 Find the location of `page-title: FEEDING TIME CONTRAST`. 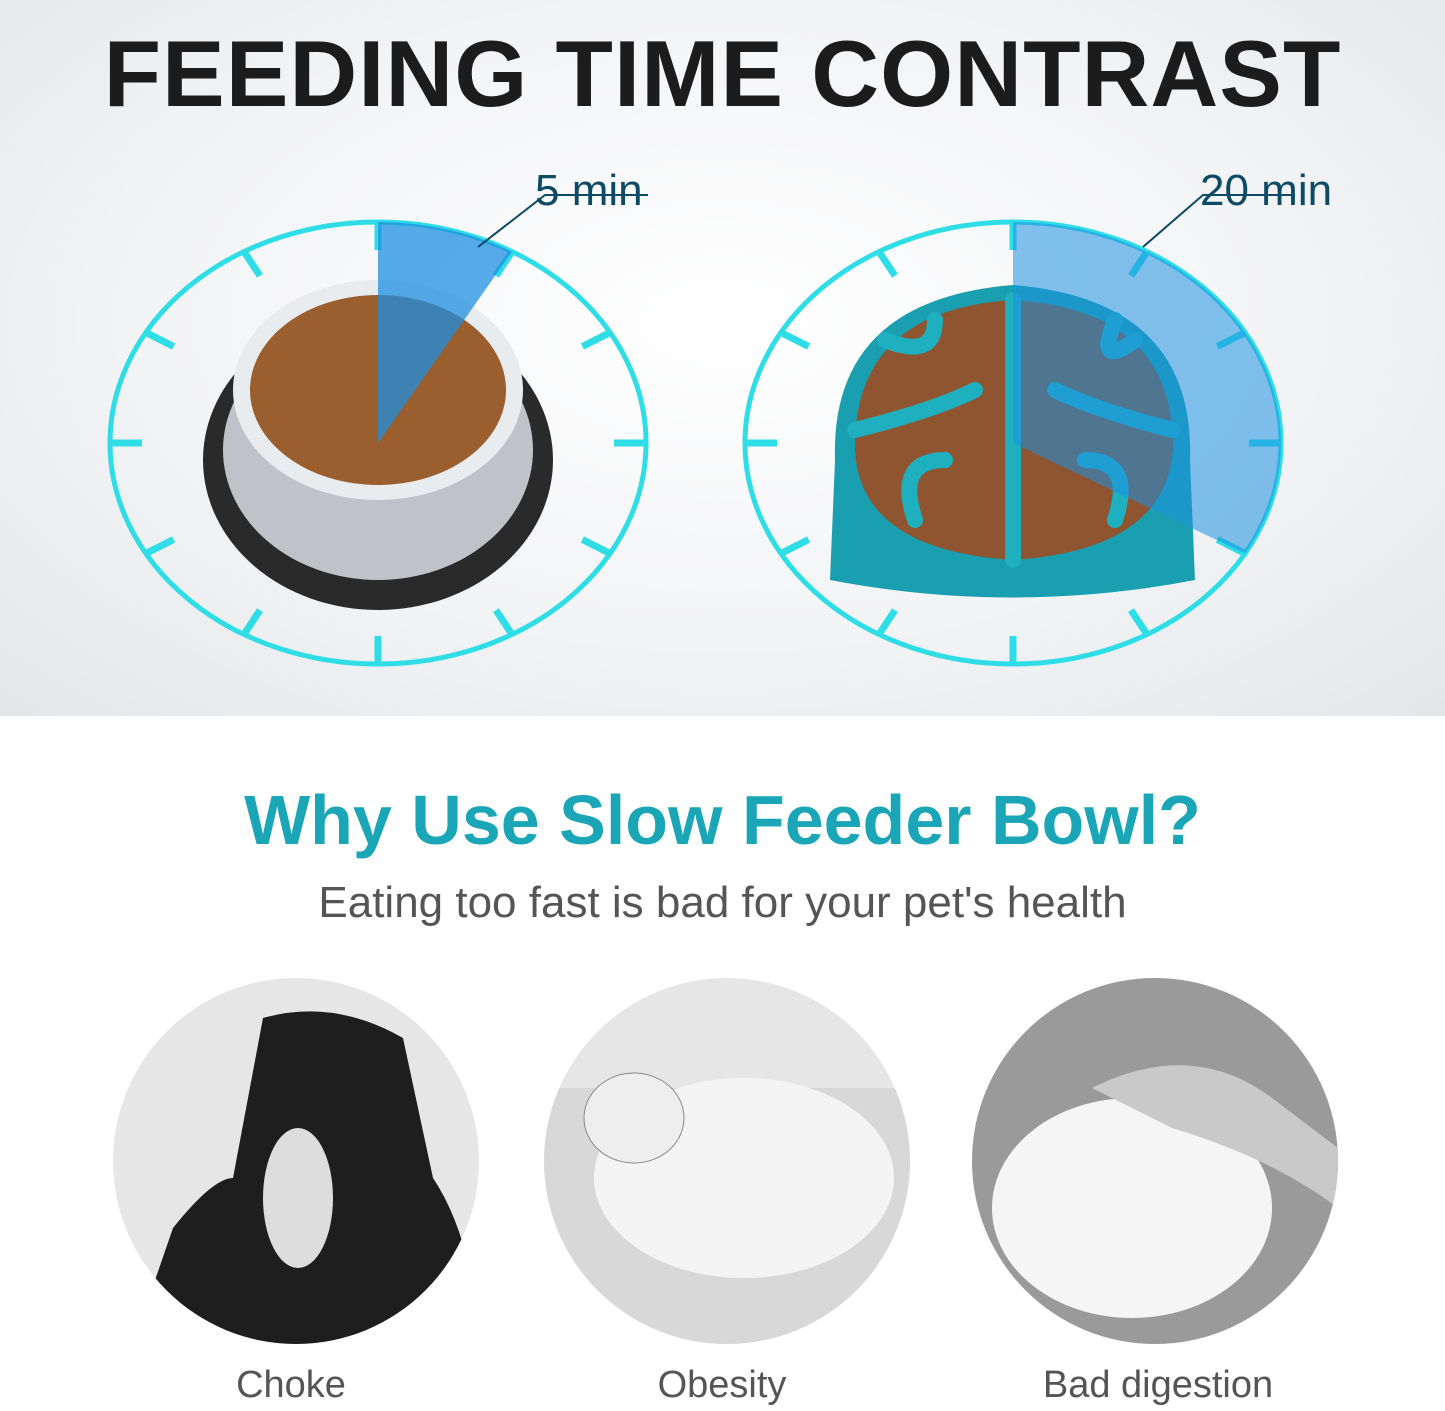

page-title: FEEDING TIME CONTRAST is located at coordinates (722, 73).